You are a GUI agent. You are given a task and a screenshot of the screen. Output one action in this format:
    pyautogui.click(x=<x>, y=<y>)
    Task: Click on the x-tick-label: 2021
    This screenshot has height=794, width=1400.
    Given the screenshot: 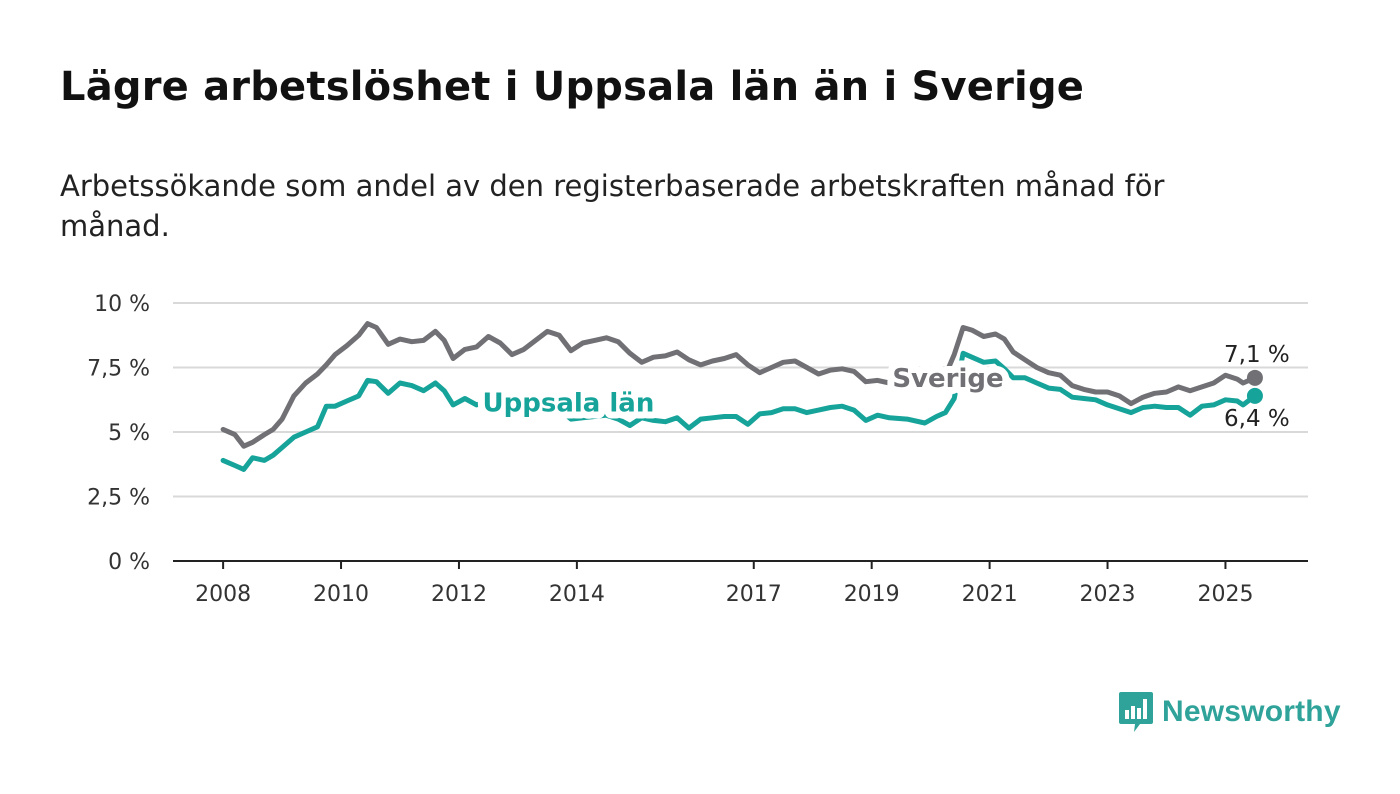 What is the action you would take?
    pyautogui.click(x=990, y=594)
    